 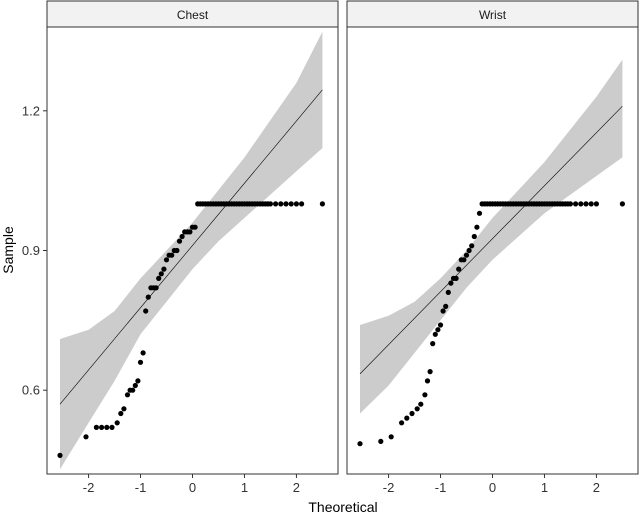 I want to click on y-tick-label: 0.6, so click(x=31, y=390).